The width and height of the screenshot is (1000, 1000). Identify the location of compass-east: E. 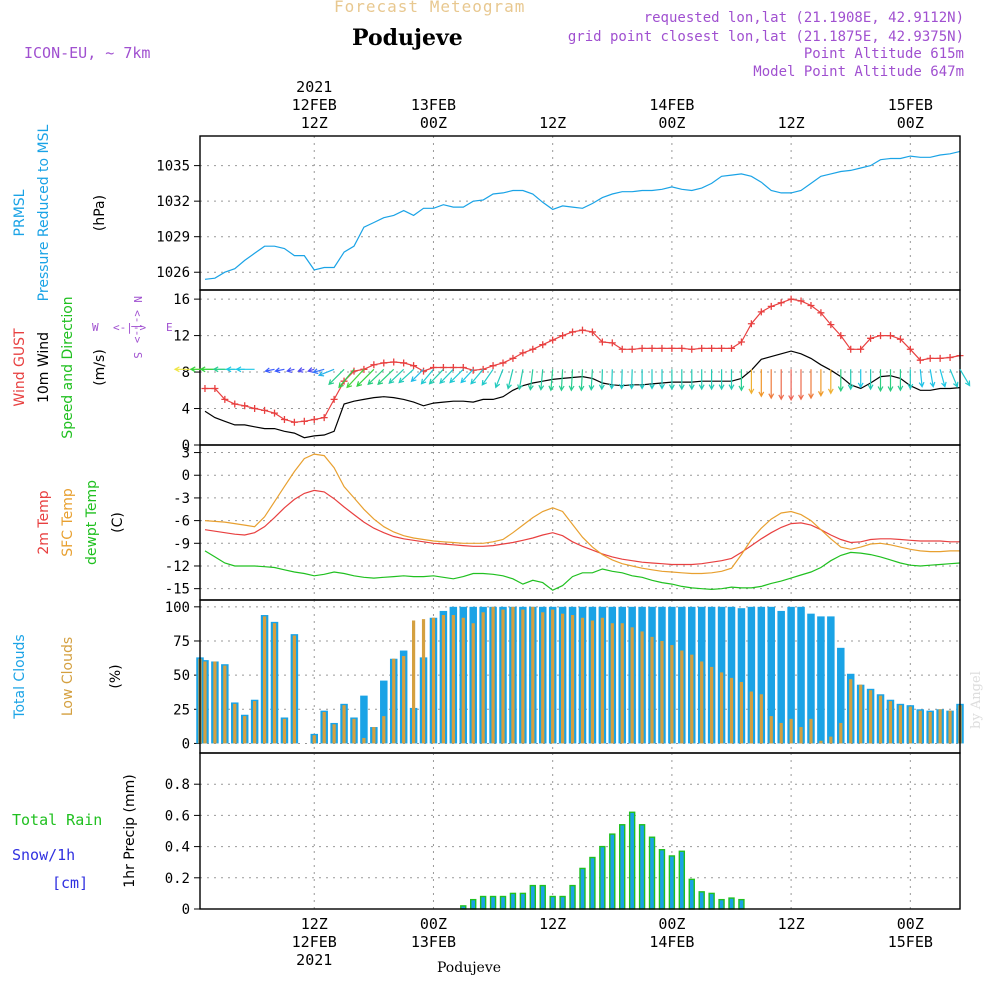
(169, 327).